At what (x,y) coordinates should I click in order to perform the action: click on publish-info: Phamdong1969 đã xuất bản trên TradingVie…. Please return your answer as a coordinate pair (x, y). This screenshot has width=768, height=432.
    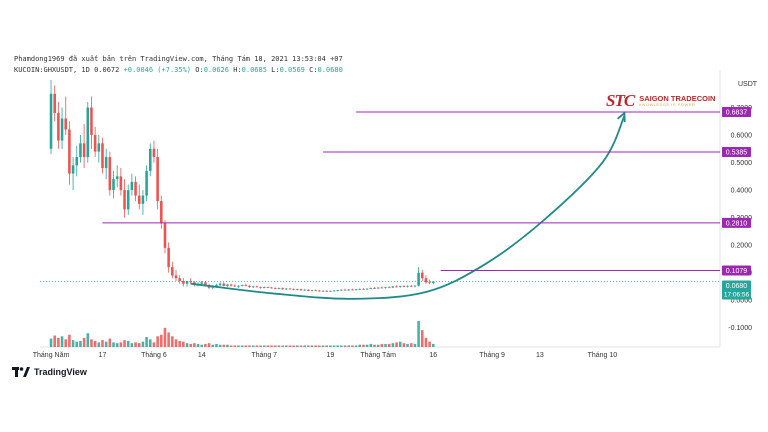
    Looking at the image, I should click on (178, 59).